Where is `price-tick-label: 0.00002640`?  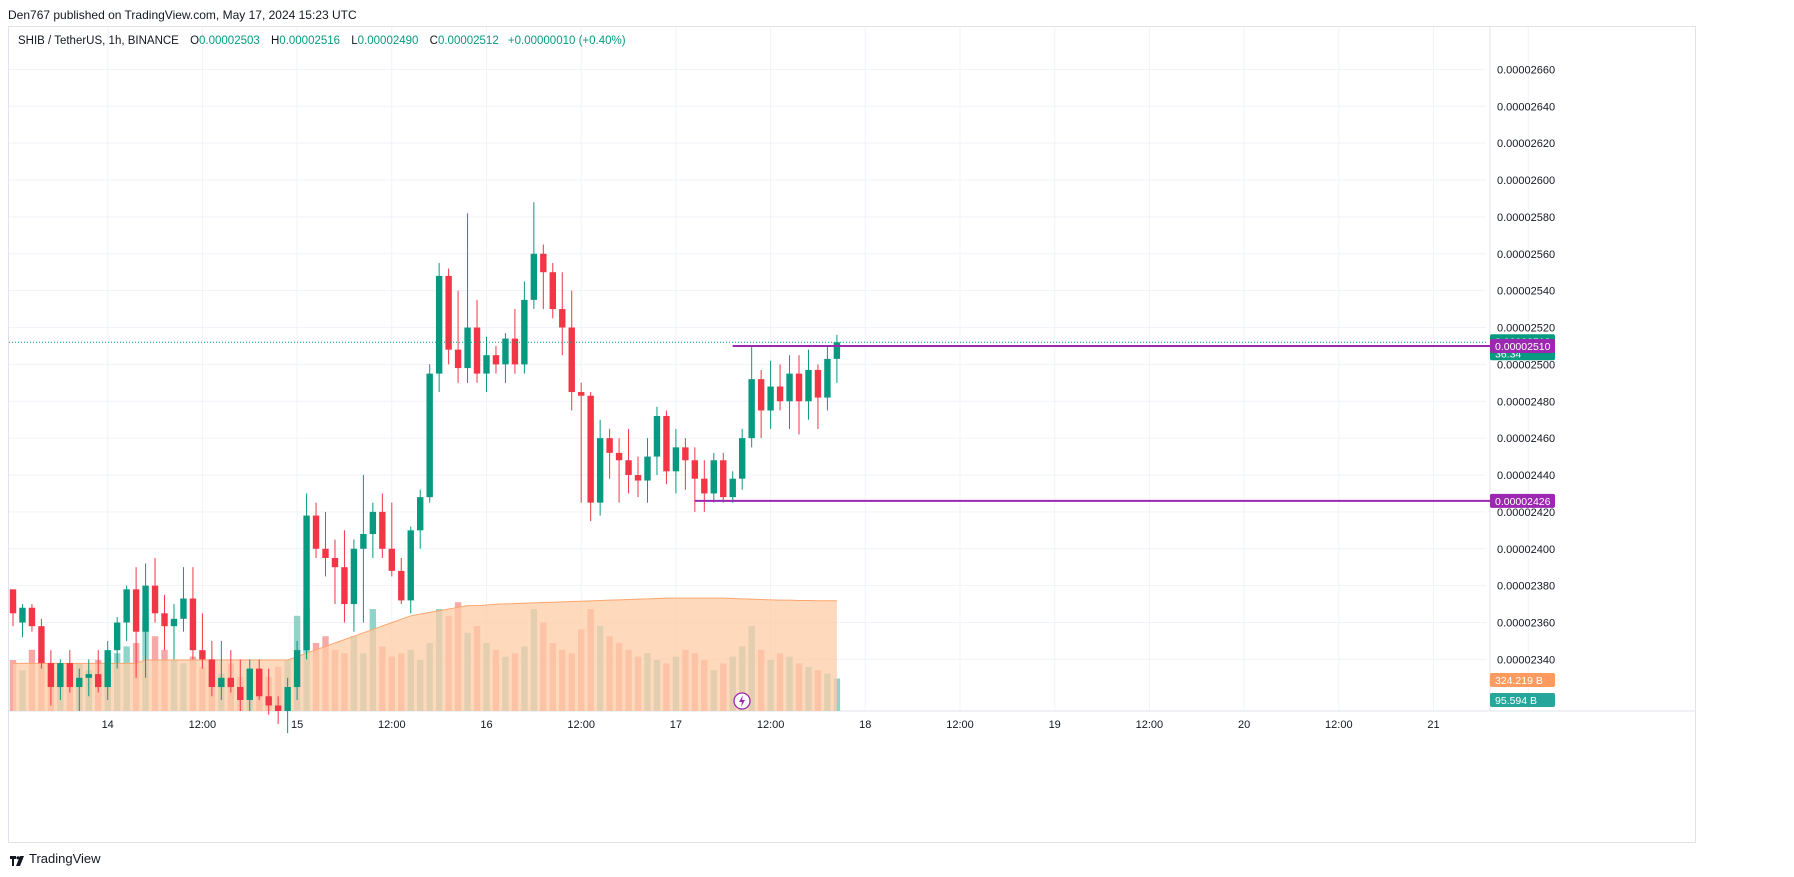 price-tick-label: 0.00002640 is located at coordinates (1526, 107).